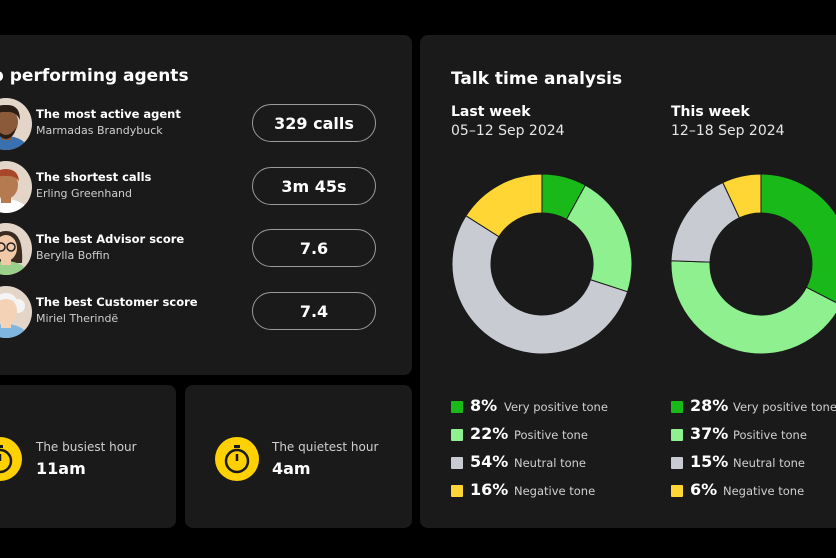 This screenshot has width=836, height=558. Describe the element at coordinates (508, 131) in the screenshot. I see `last-week-dates: 05–12 Sep 2024` at that location.